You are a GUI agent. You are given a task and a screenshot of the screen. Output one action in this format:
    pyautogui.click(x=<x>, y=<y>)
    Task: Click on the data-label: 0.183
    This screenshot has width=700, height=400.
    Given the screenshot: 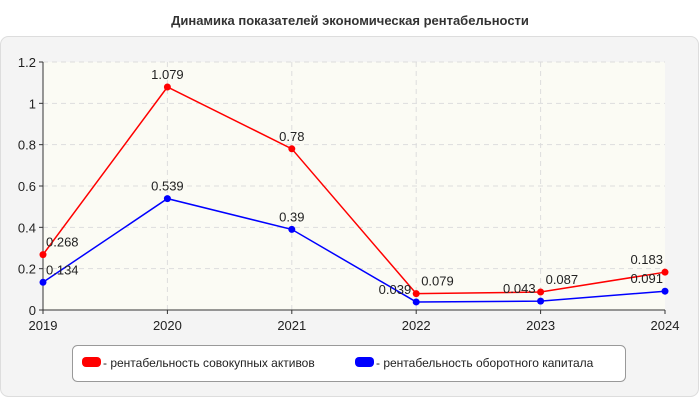 What is the action you would take?
    pyautogui.click(x=646, y=259)
    